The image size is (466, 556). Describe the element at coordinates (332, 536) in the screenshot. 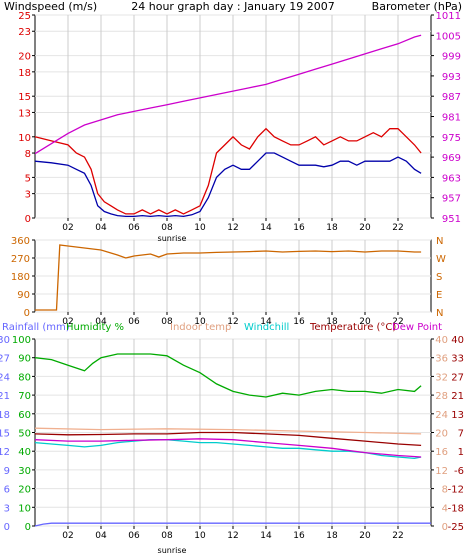

I see `climate-x-tick-label: 18` at that location.